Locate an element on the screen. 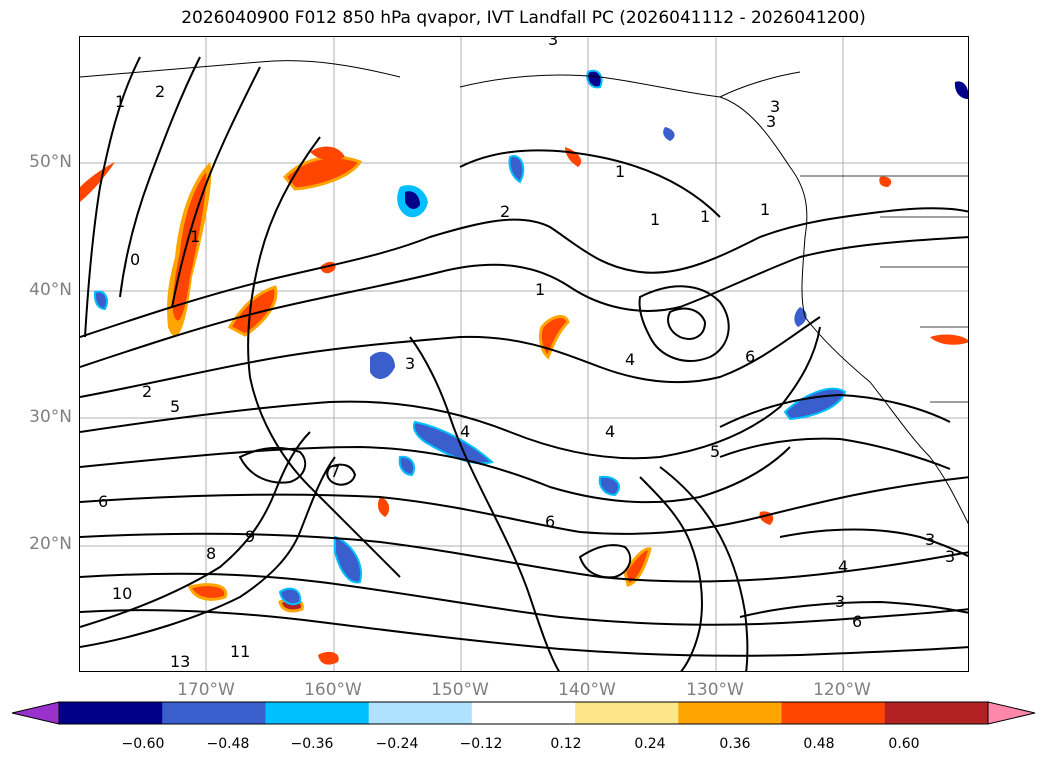  contour-label: 0 is located at coordinates (135, 259).